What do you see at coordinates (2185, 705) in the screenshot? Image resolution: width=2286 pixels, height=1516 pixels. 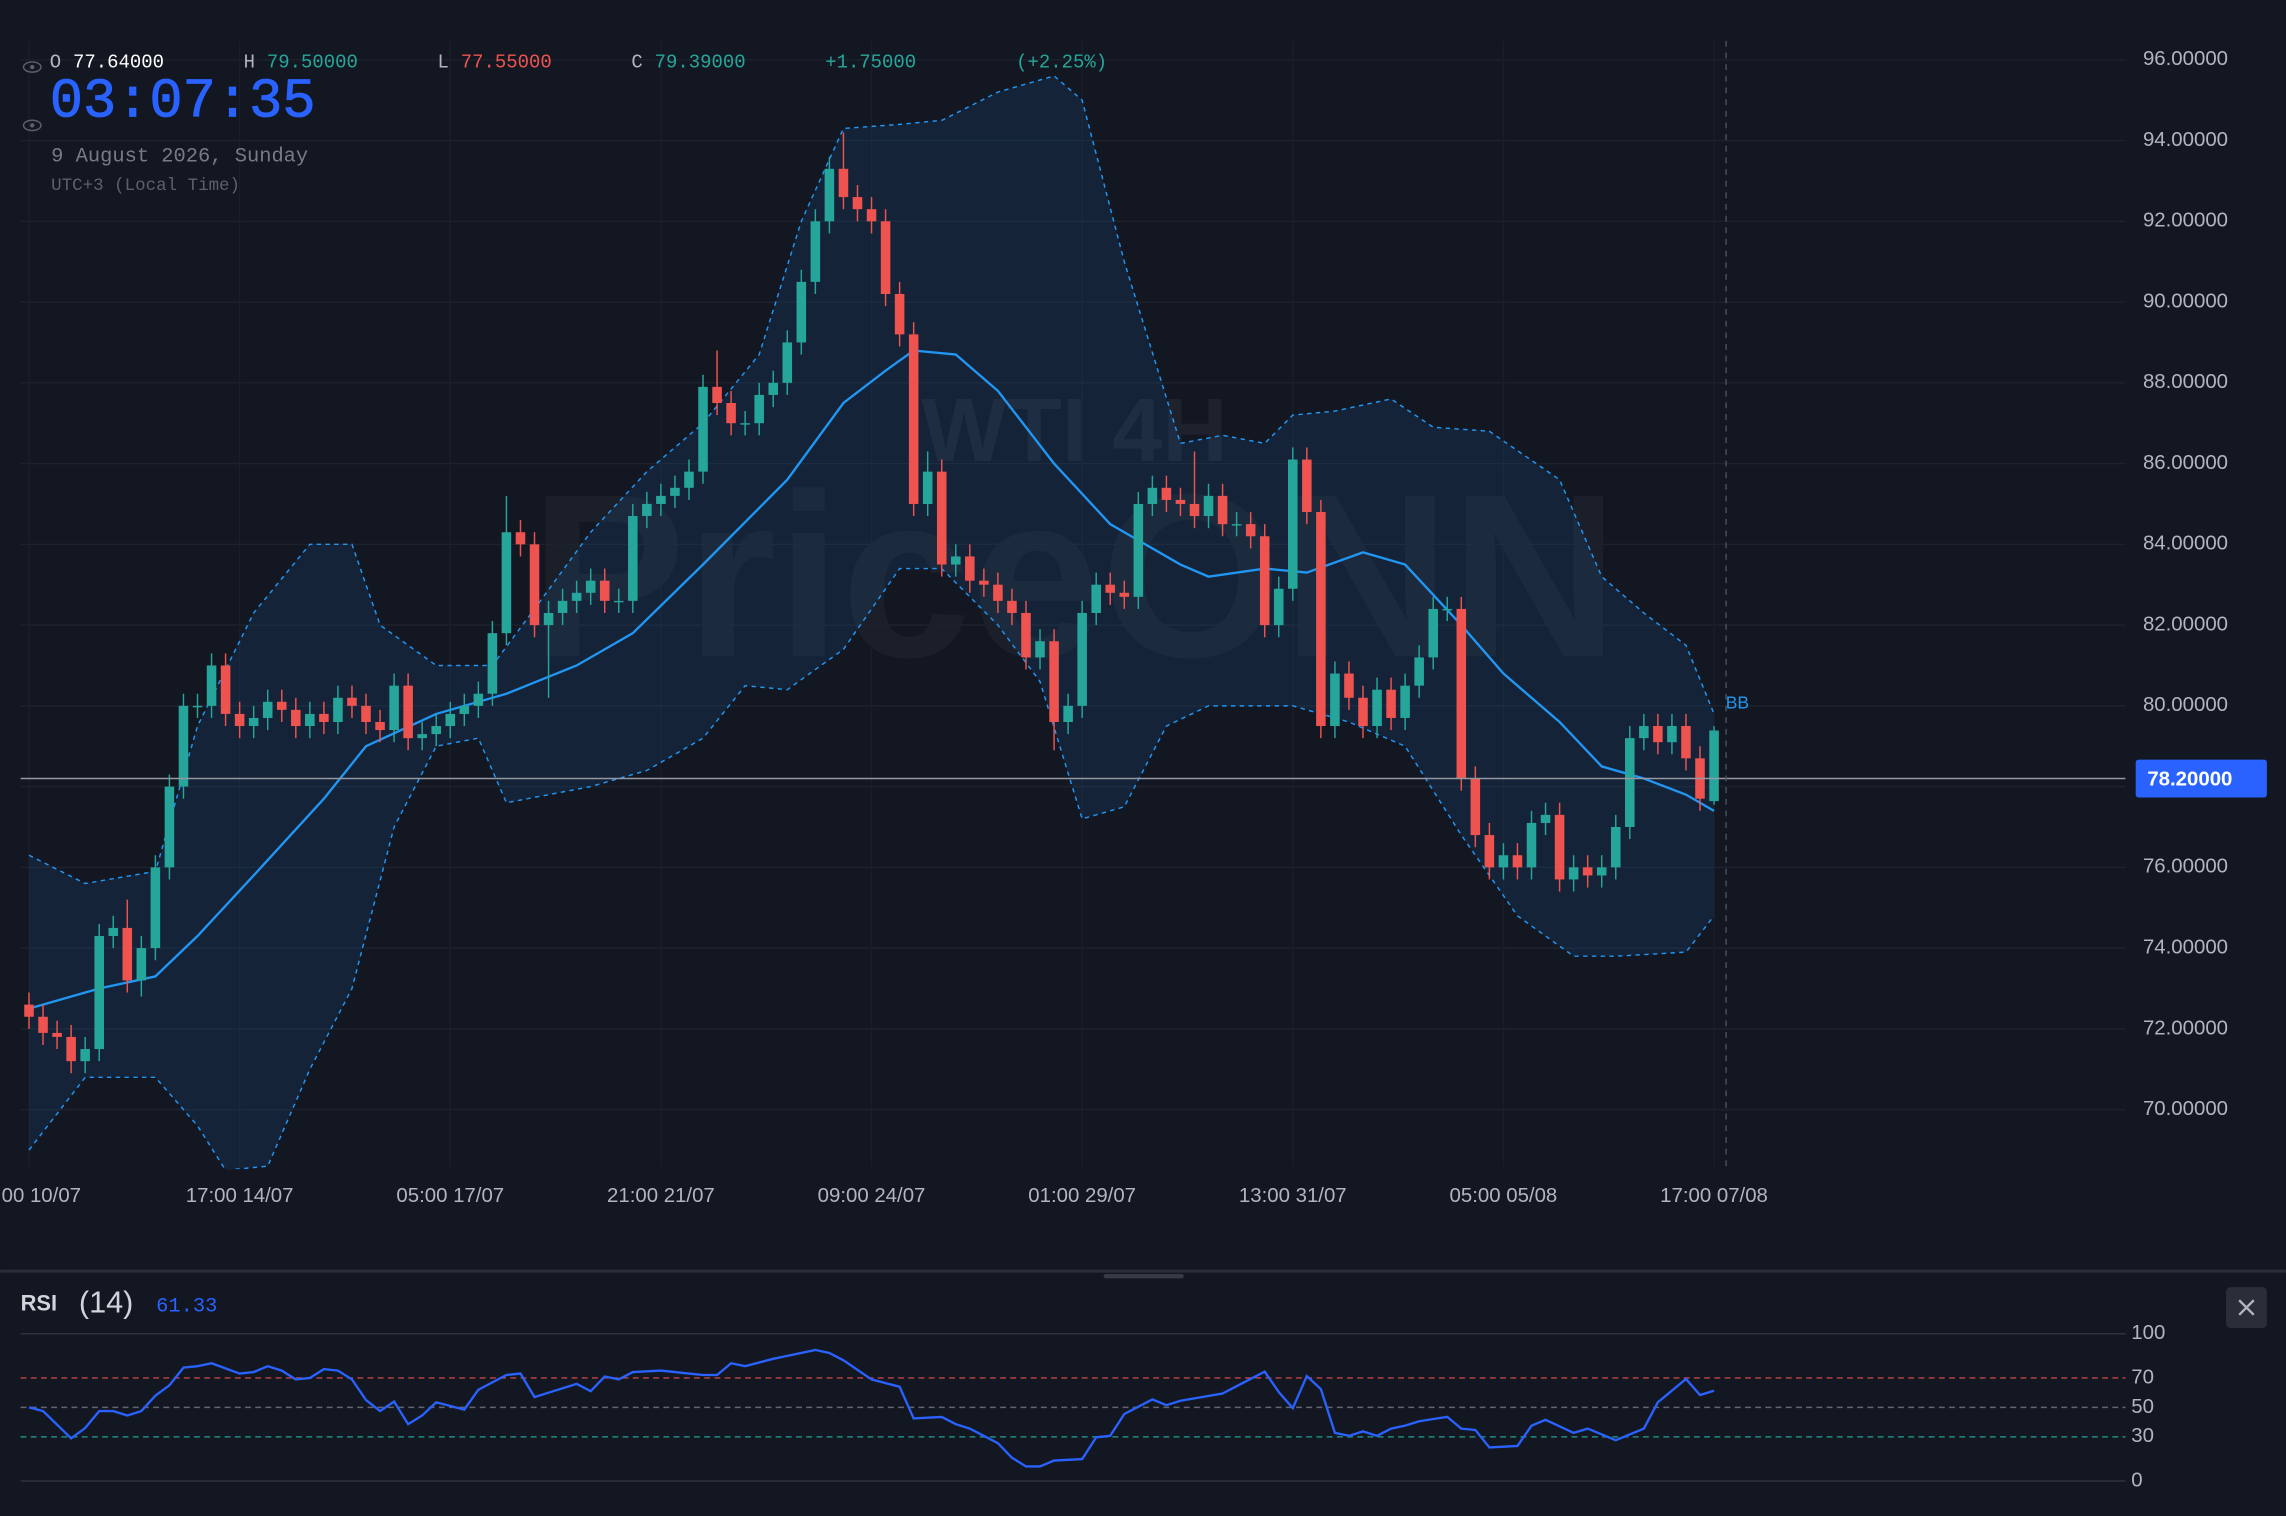 I see `y-tick-label: 80.00000` at bounding box center [2185, 705].